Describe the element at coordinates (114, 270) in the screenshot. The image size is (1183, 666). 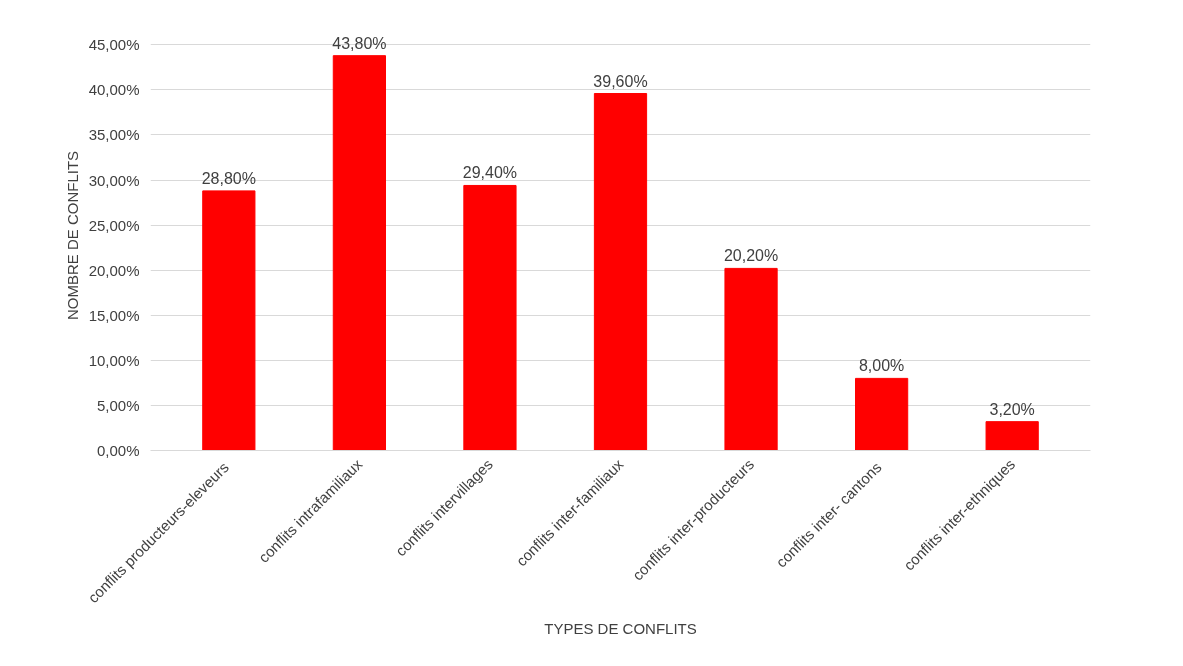
I see `y-tick-label: 20,00%` at that location.